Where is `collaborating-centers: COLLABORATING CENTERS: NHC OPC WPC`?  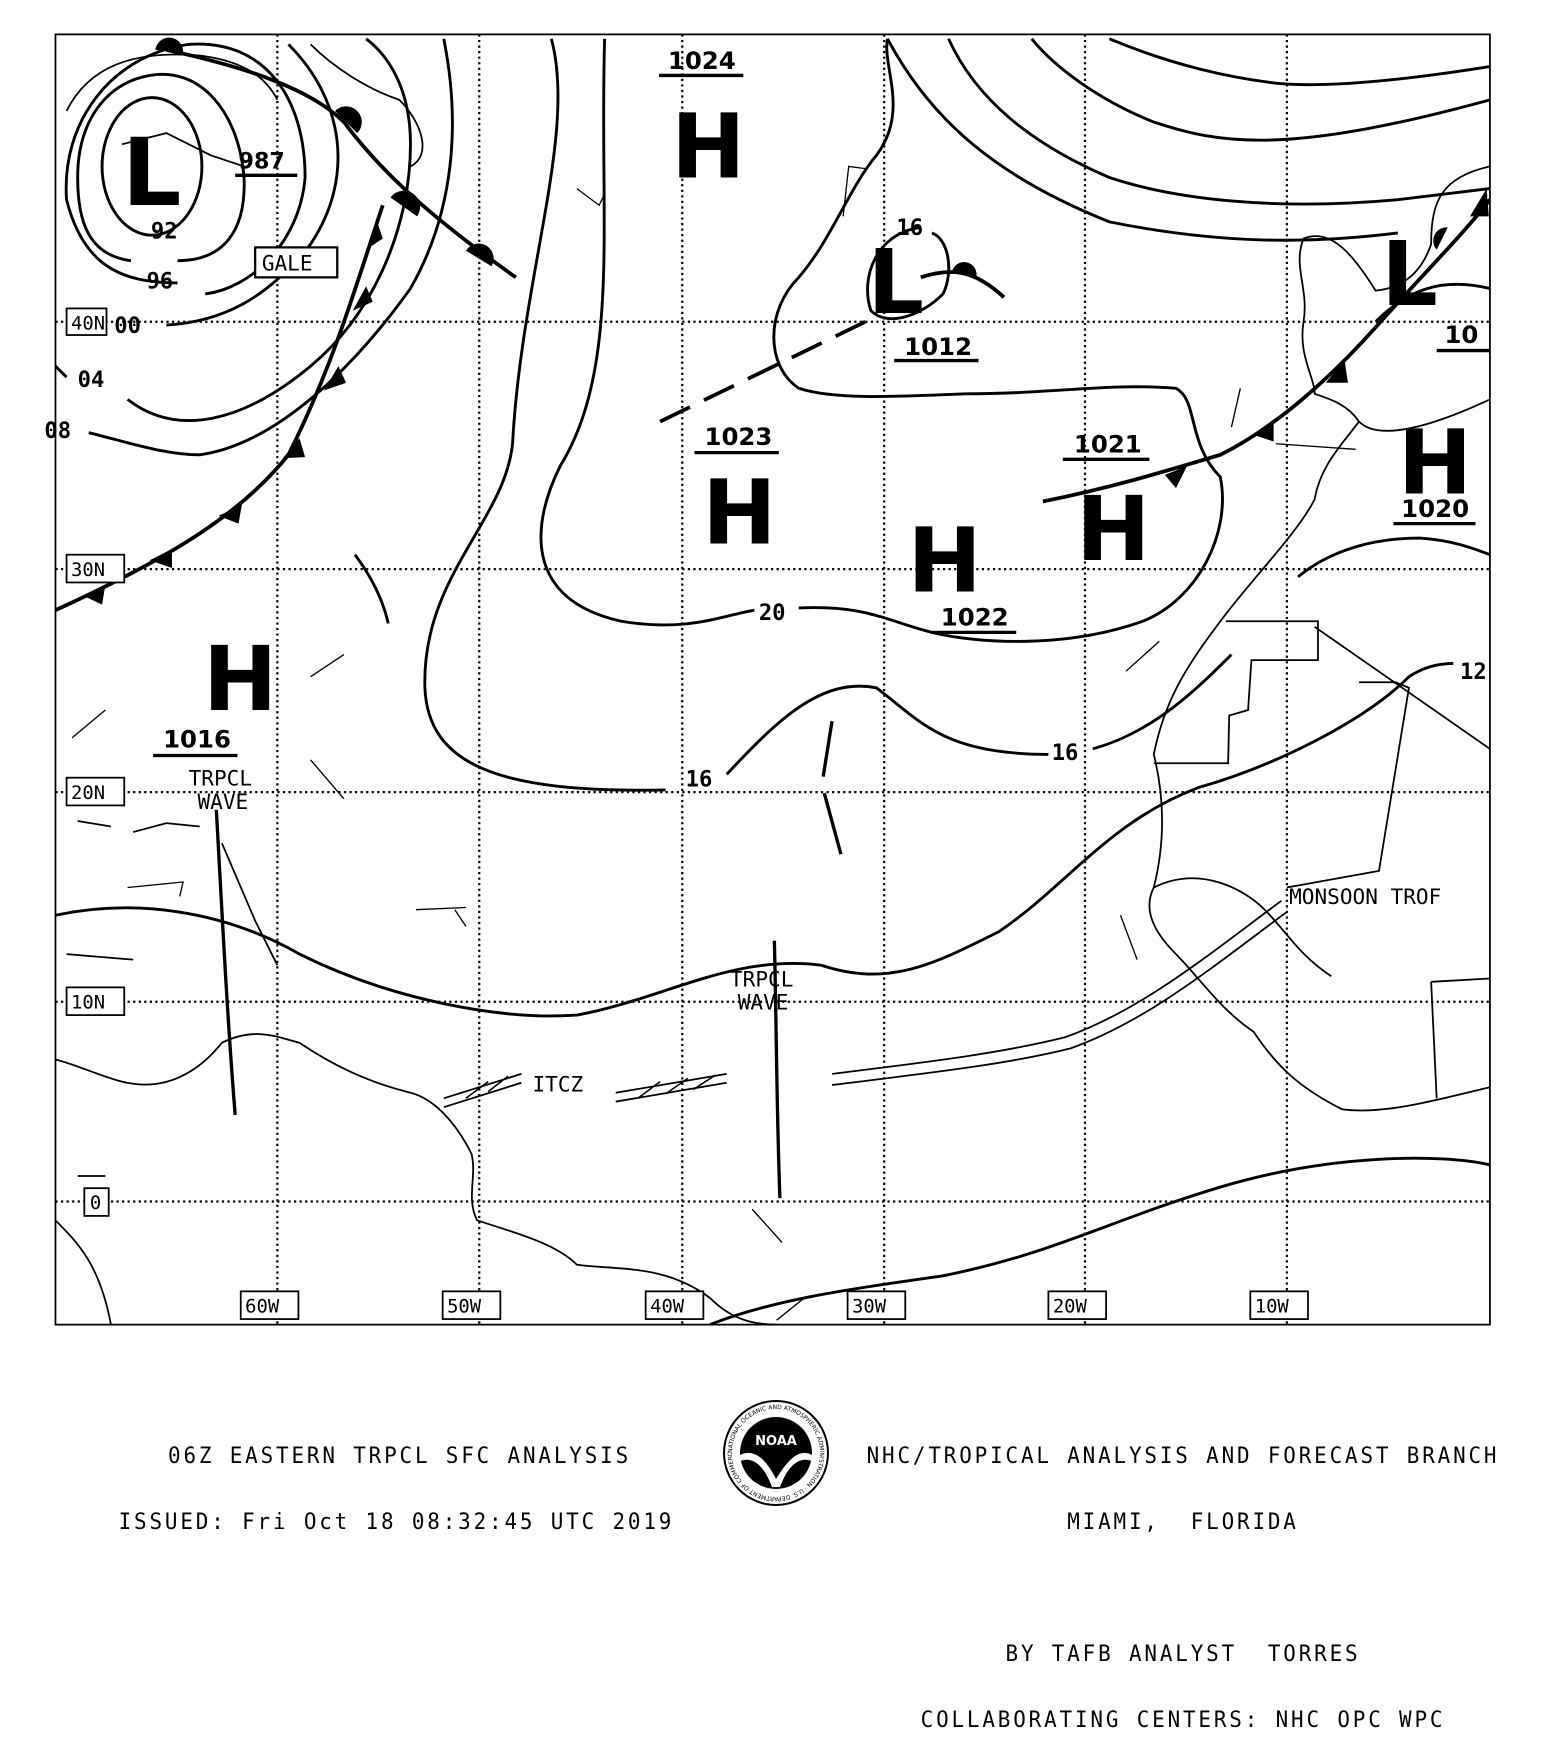
collaborating-centers: COLLABORATING CENTERS: NHC OPC WPC is located at coordinates (1183, 1720).